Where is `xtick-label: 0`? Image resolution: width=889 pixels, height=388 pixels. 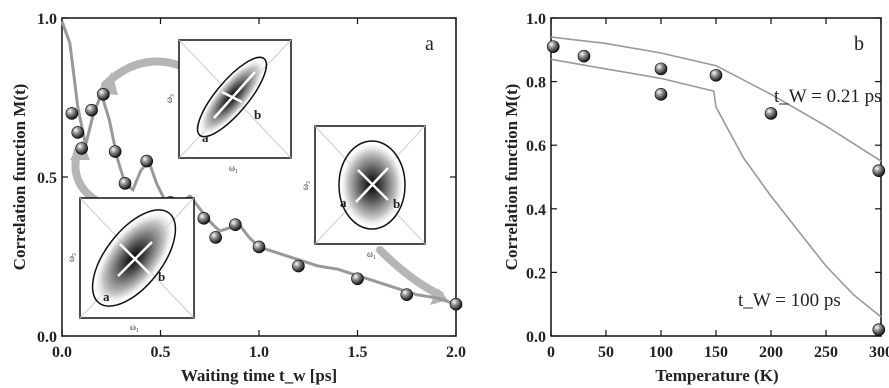
xtick-label: 0 is located at coordinates (551, 352).